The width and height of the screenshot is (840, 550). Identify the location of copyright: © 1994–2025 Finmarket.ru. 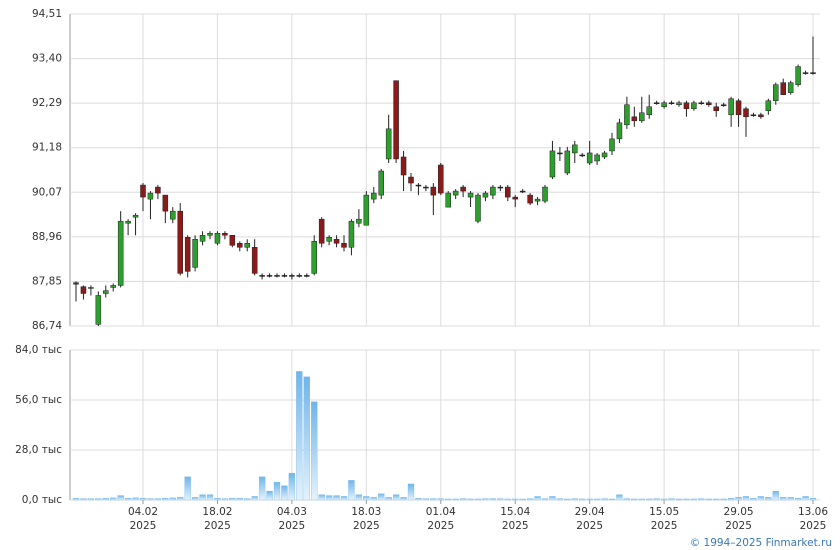
(761, 543).